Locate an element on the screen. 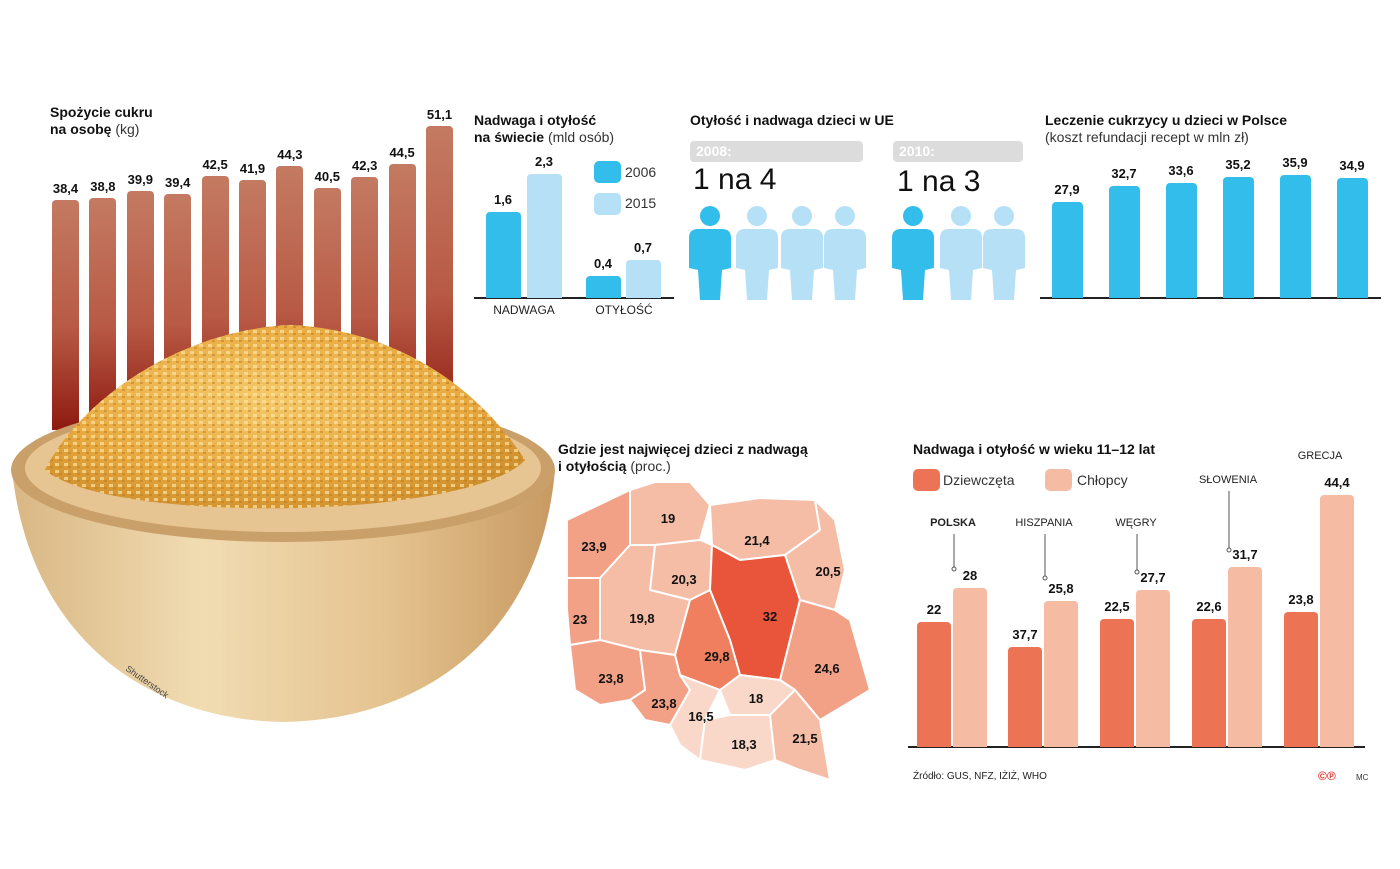 The width and height of the screenshot is (1400, 869). world-chart-title: Nadwaga i otyłość na świecie (mld osób) is located at coordinates (544, 128).